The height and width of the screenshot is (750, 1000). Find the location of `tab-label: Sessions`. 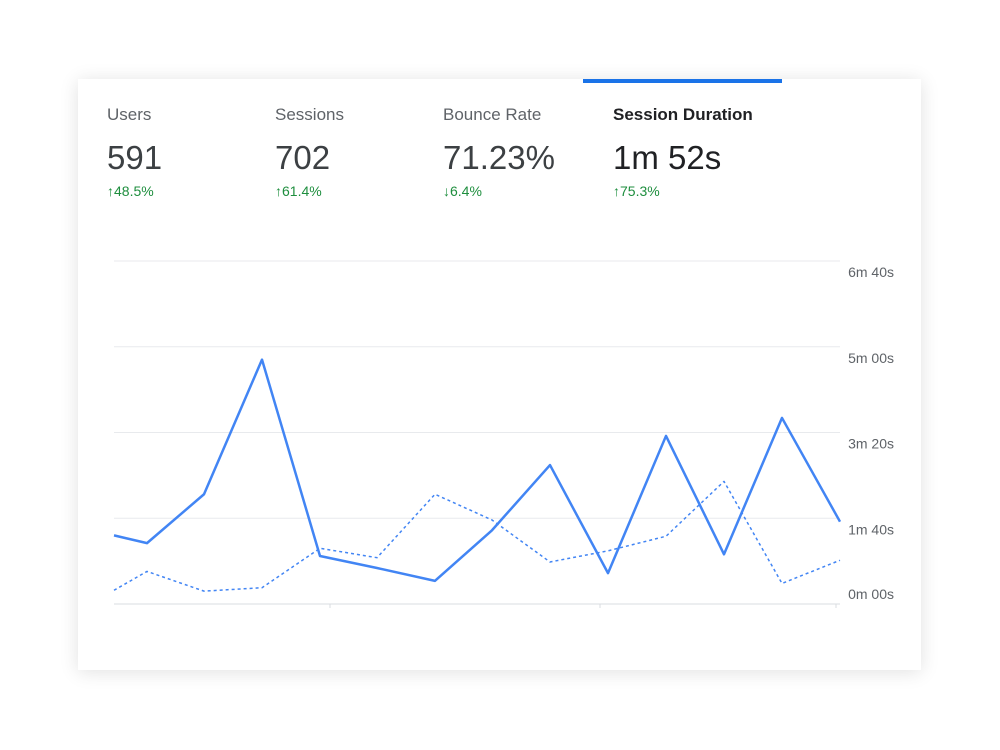

tab-label: Sessions is located at coordinates (309, 114).